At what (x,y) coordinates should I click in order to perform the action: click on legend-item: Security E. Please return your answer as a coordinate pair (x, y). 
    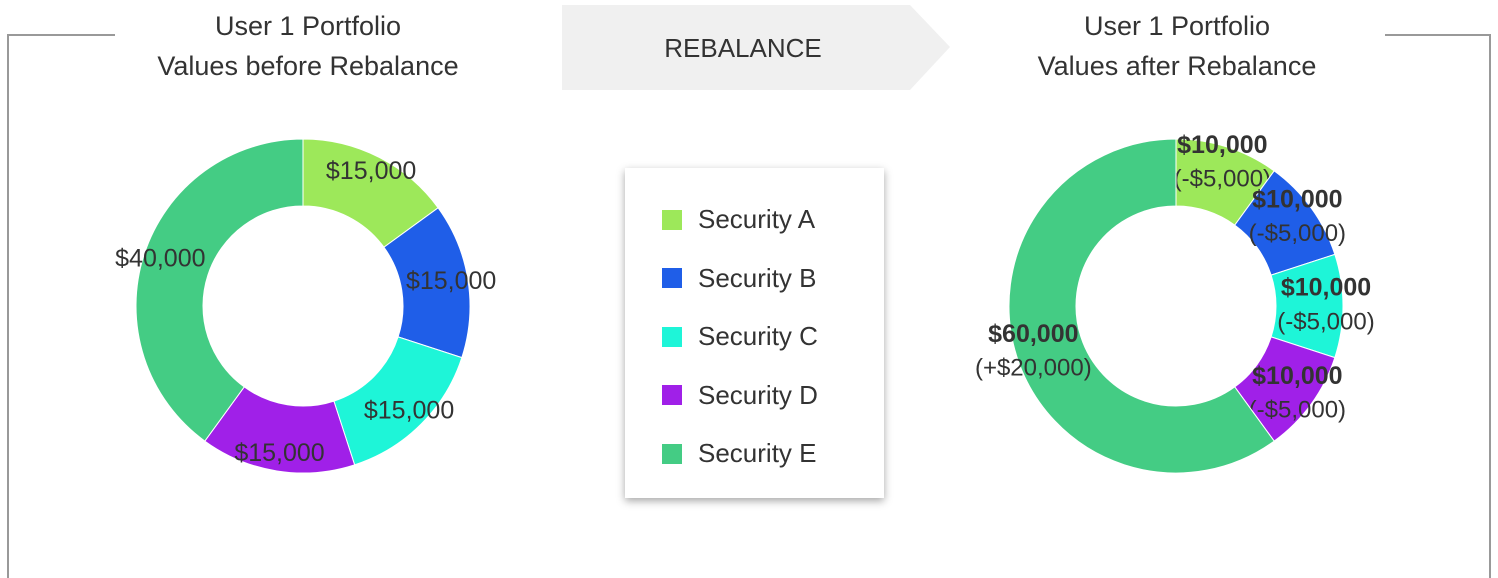
    Looking at the image, I should click on (739, 453).